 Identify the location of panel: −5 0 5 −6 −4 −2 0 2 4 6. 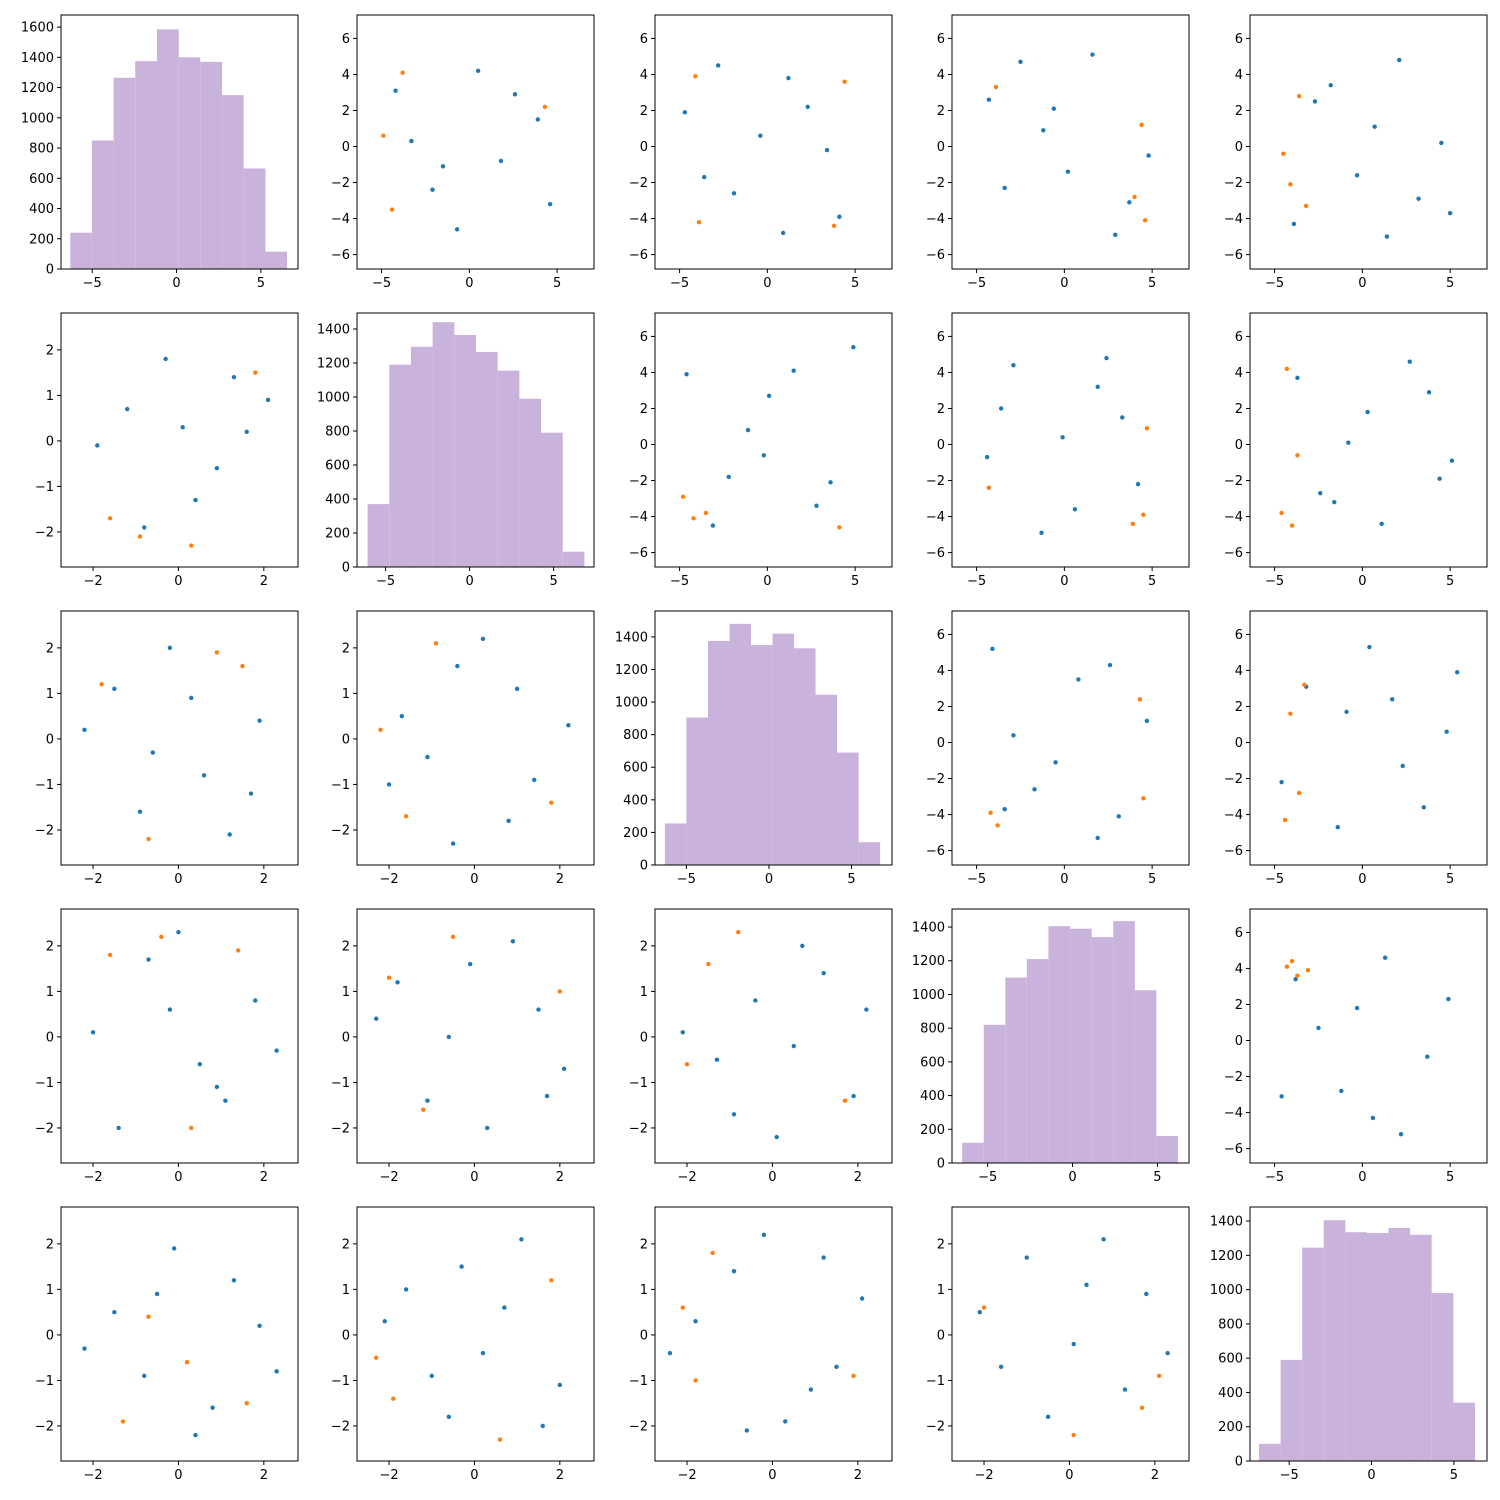
(1058, 152).